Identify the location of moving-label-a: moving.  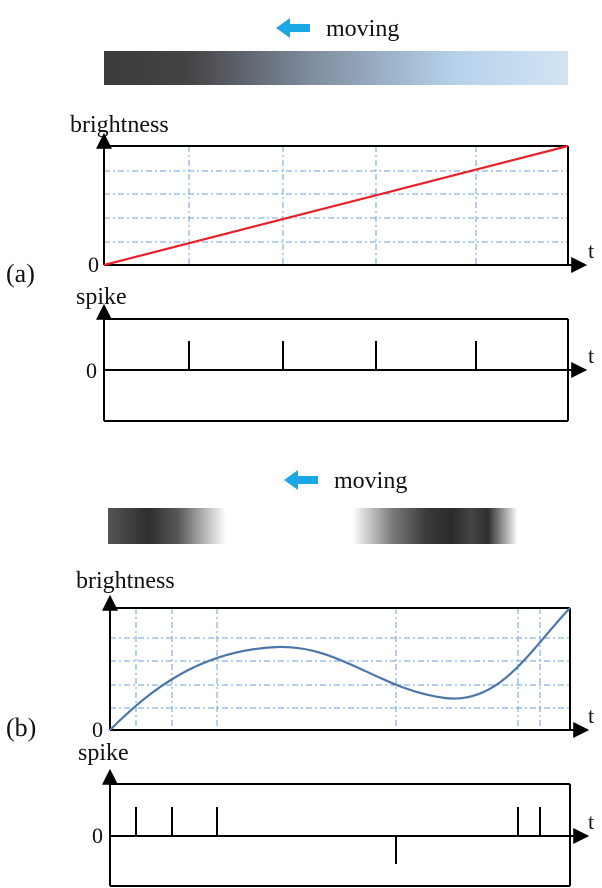
(362, 29).